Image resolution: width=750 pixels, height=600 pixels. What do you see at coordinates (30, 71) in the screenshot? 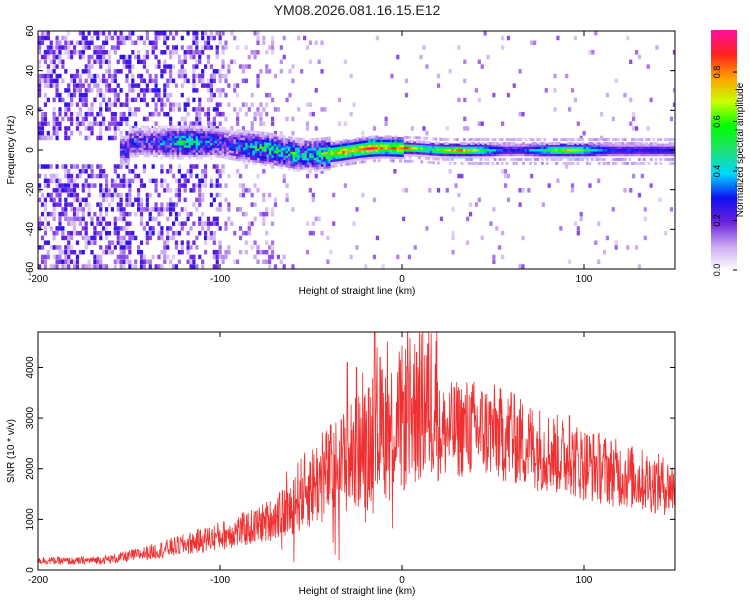
I see `spectrogram-y-tick-label: 40` at bounding box center [30, 71].